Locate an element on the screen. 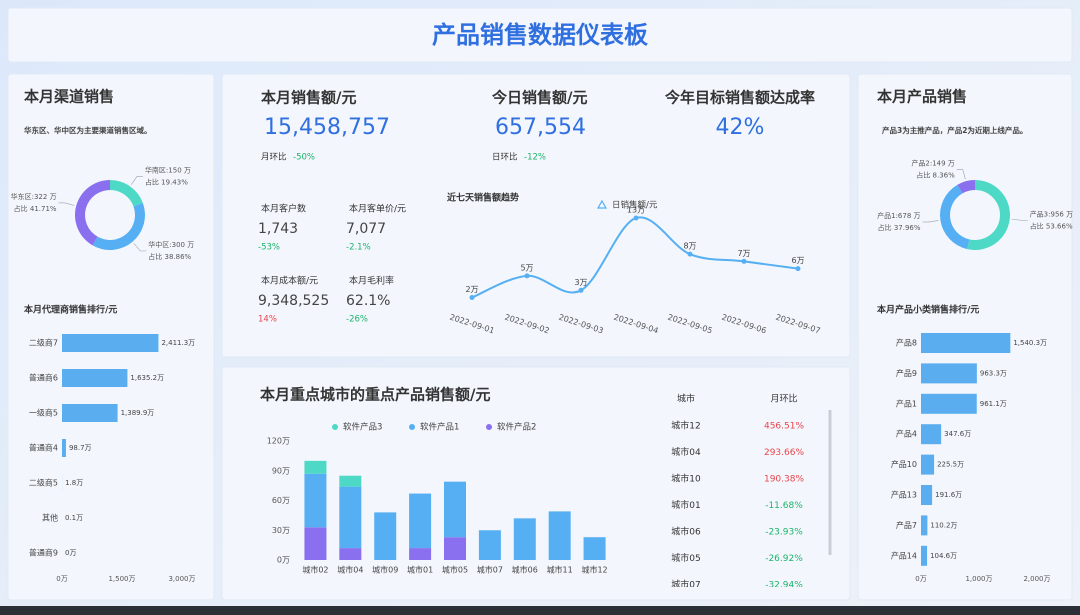  value-label: 1.8万 is located at coordinates (74, 483).